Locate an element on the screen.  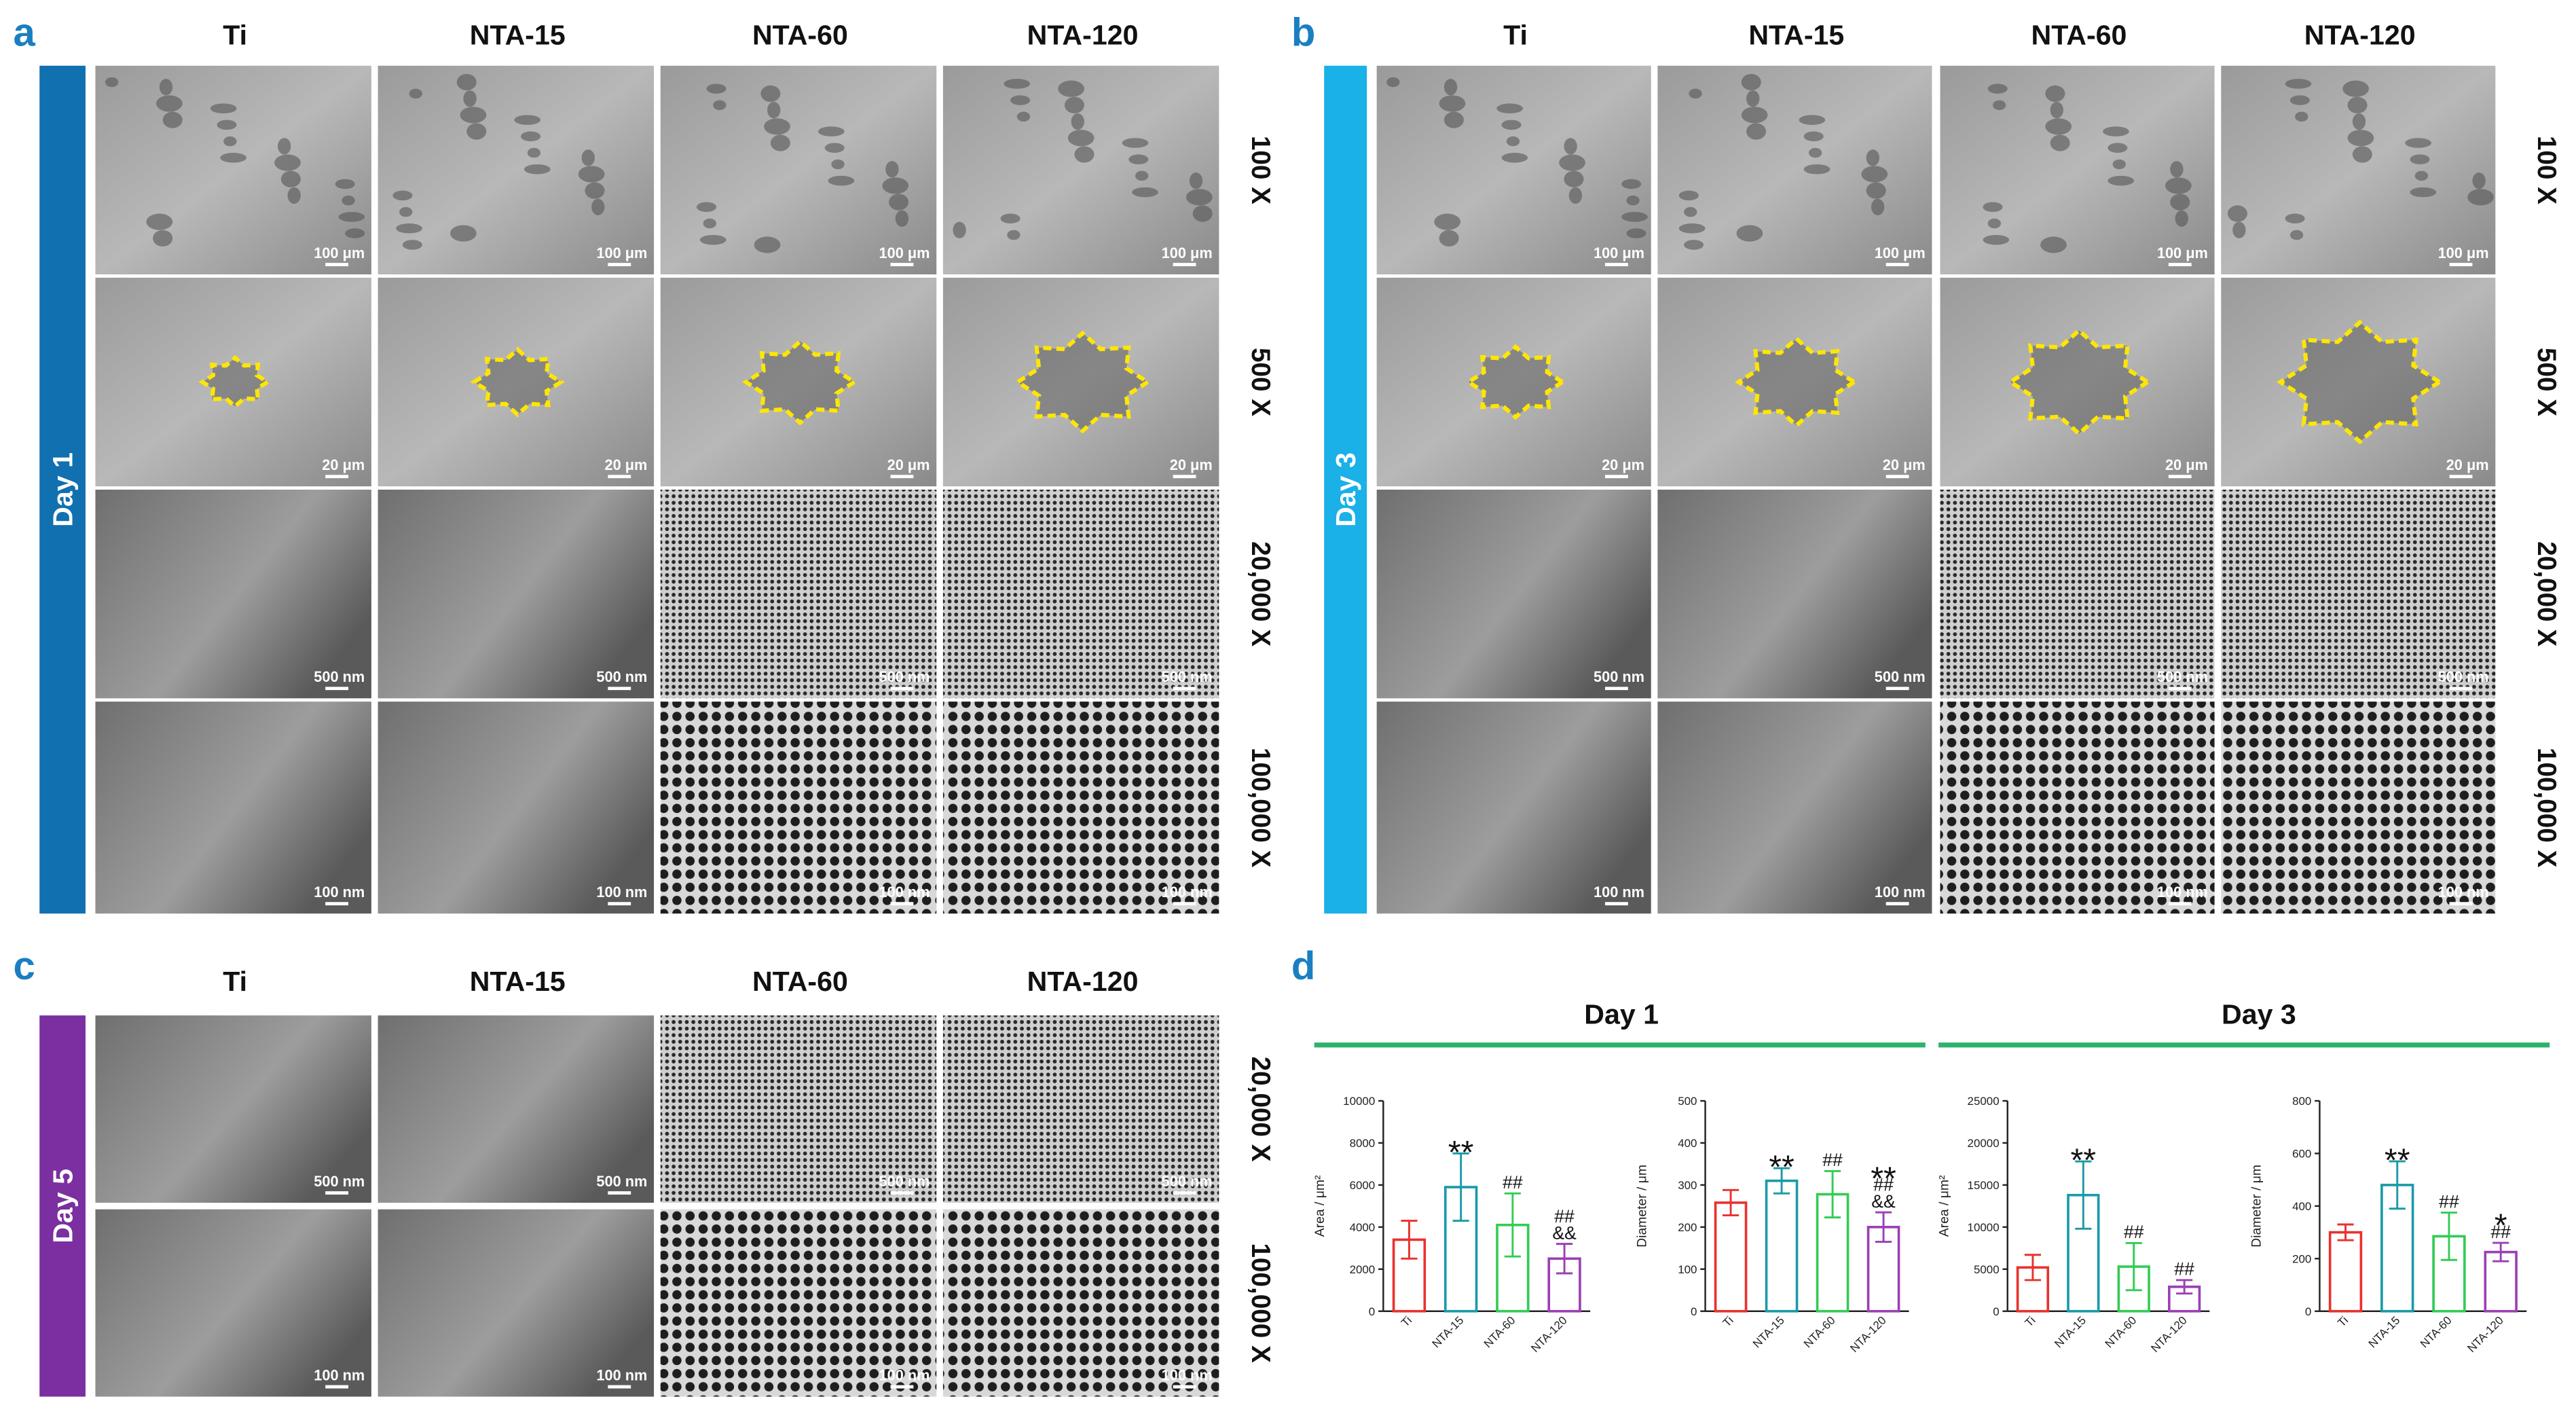
day-label: Day 5 is located at coordinates (63, 1206).